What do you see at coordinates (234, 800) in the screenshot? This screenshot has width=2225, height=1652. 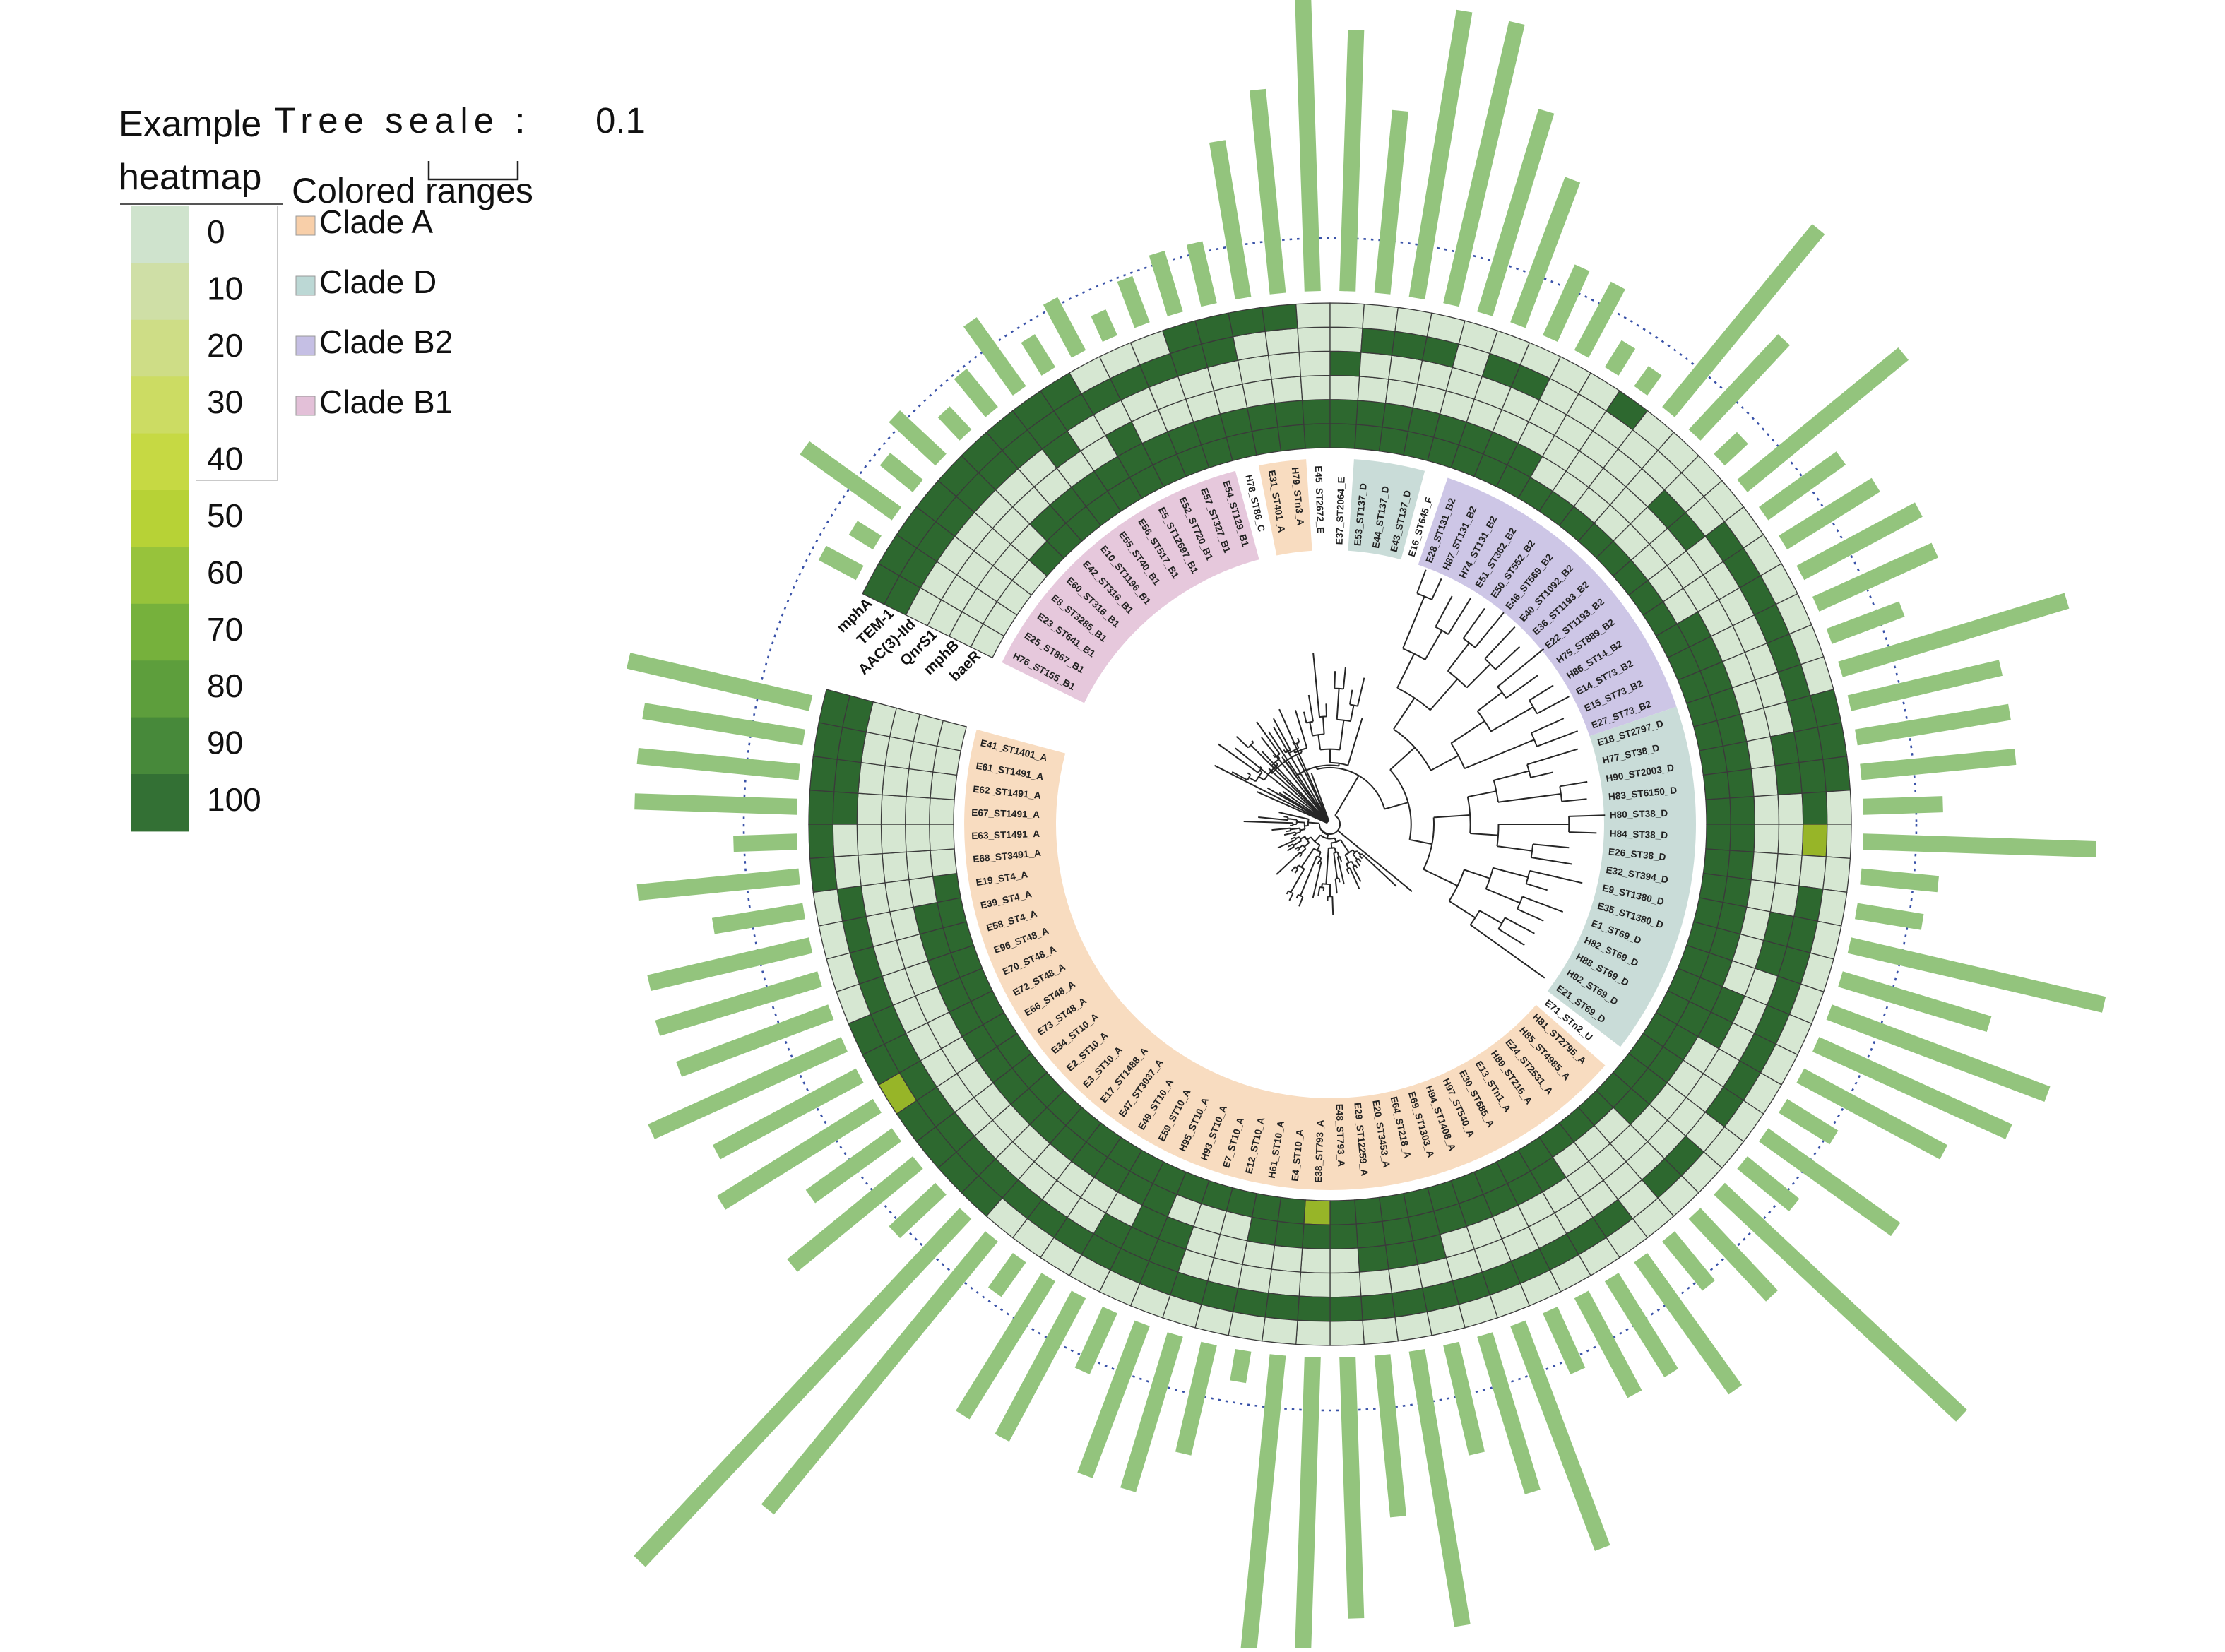 I see `svg-text: 100` at bounding box center [234, 800].